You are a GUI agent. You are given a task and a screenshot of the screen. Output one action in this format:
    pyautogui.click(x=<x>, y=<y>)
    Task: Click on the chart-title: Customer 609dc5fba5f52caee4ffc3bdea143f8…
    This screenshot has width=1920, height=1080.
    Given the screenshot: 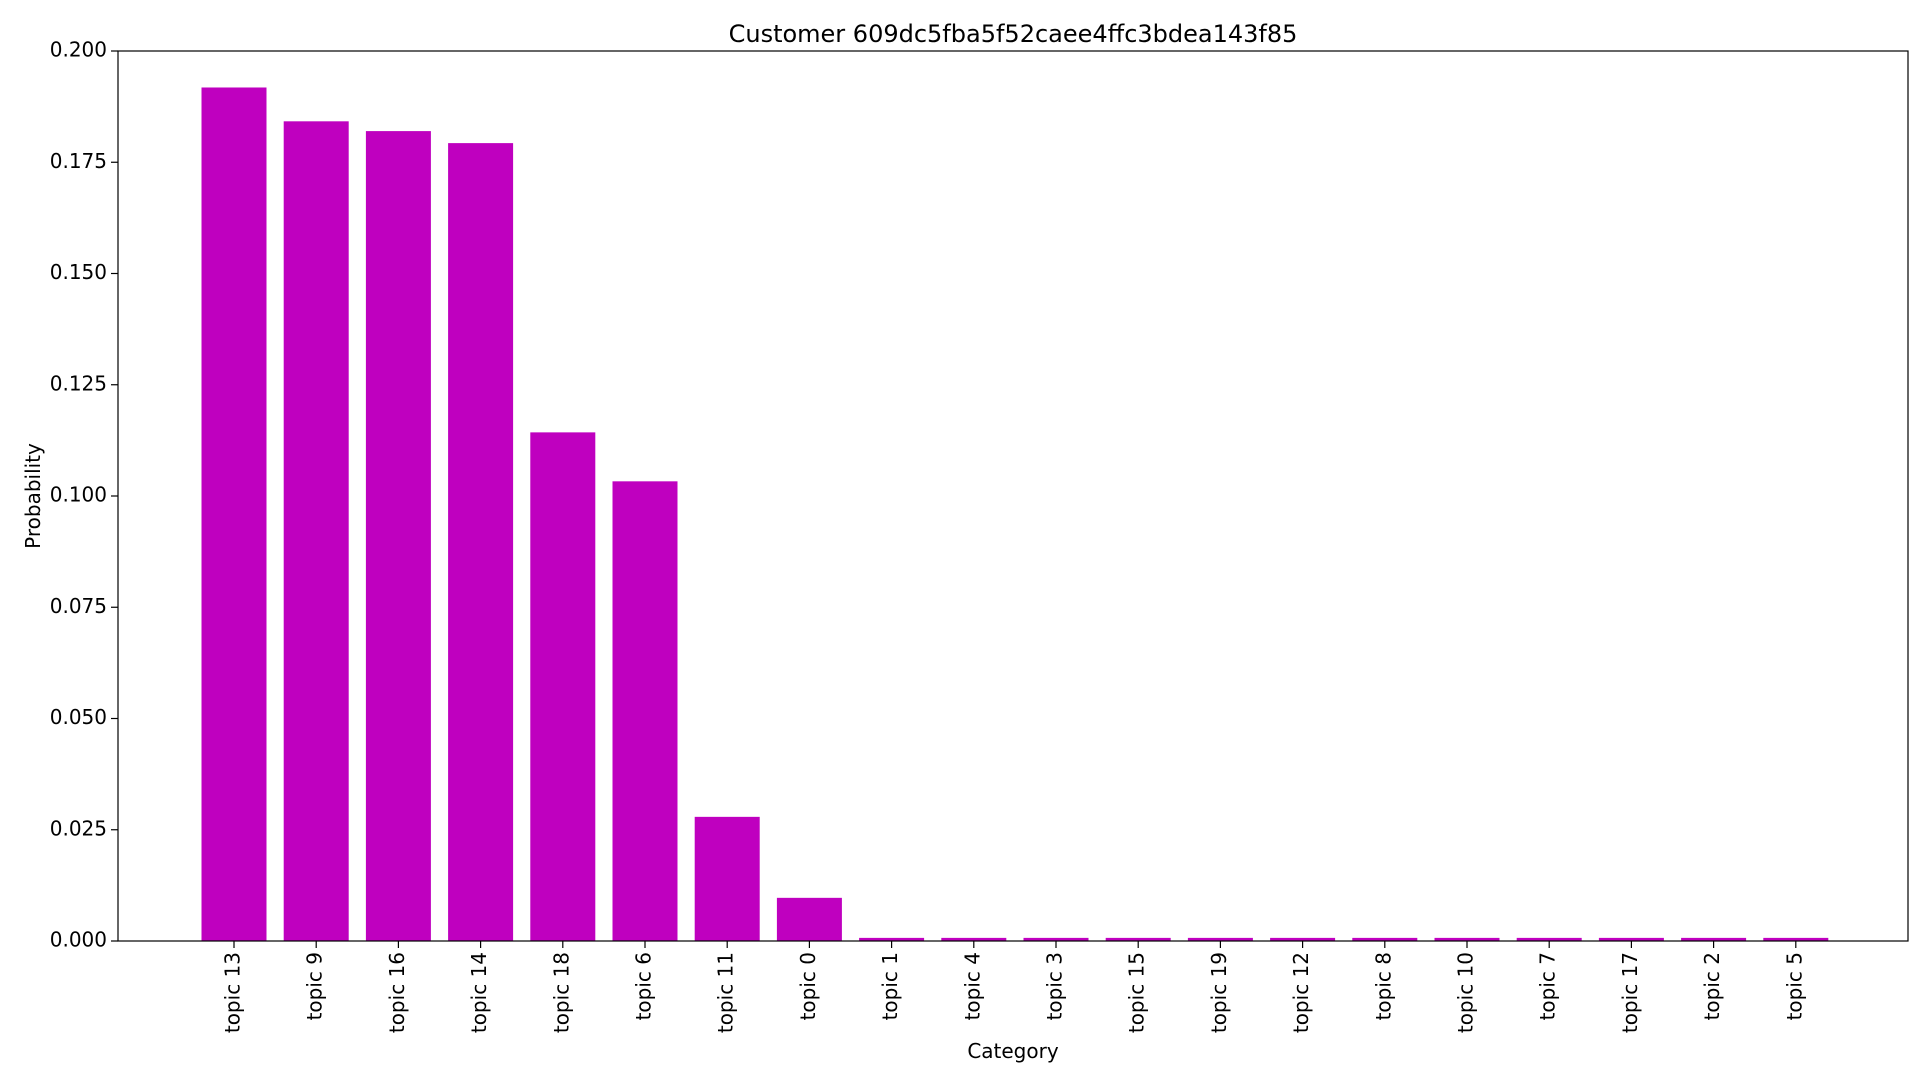 What is the action you would take?
    pyautogui.click(x=1013, y=34)
    